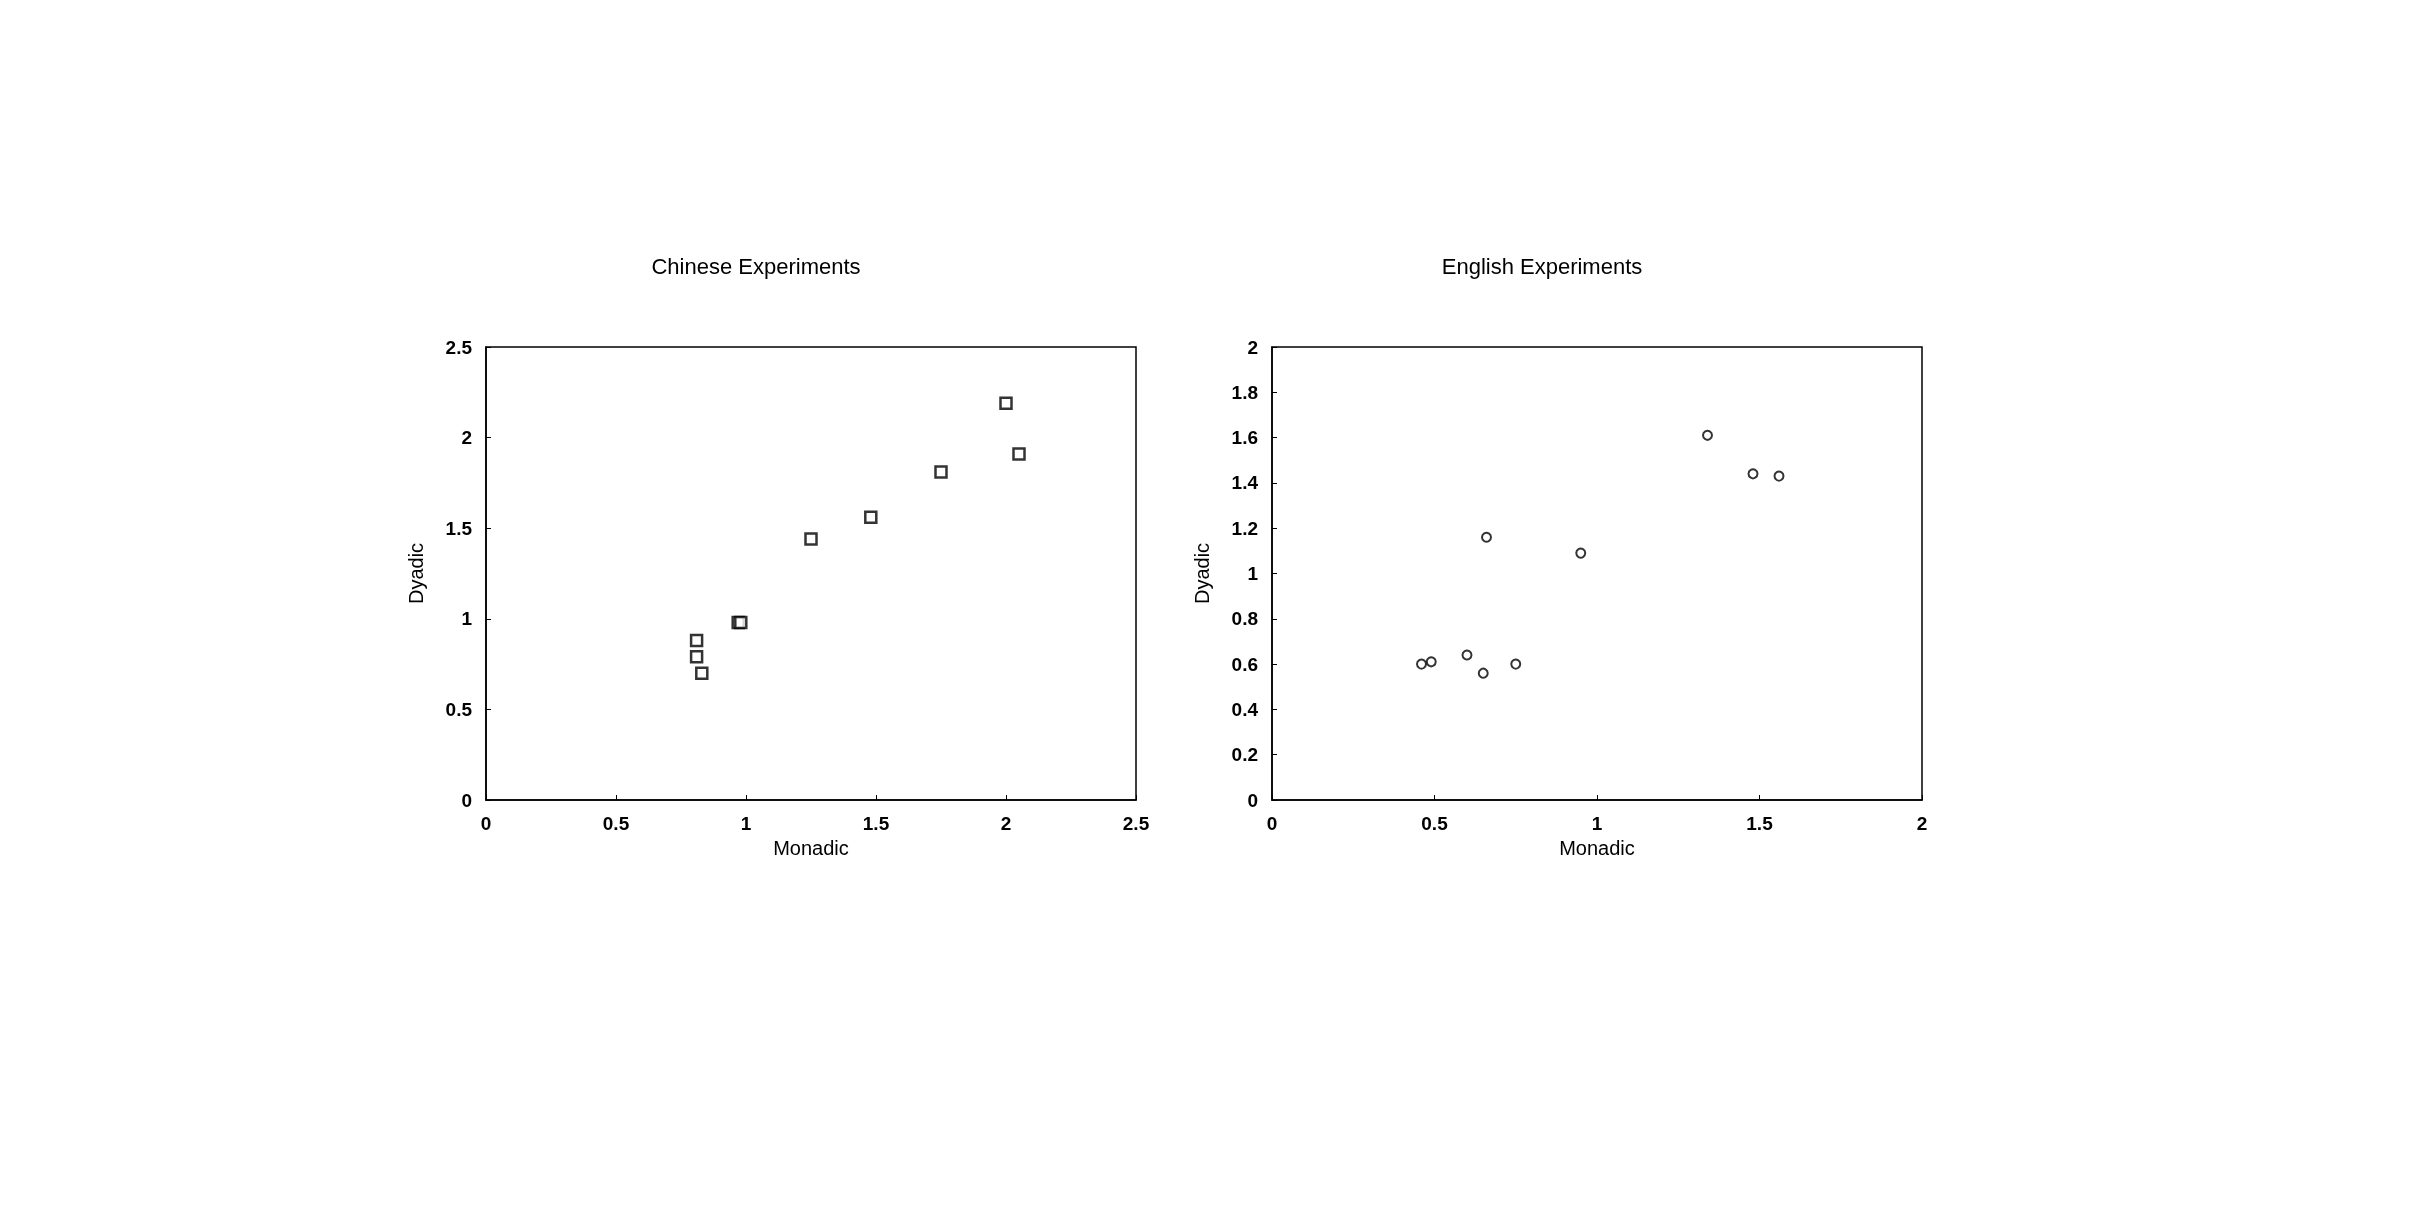 The width and height of the screenshot is (2420, 1213). Describe the element at coordinates (459, 347) in the screenshot. I see `y-tick-label: 2.5` at that location.